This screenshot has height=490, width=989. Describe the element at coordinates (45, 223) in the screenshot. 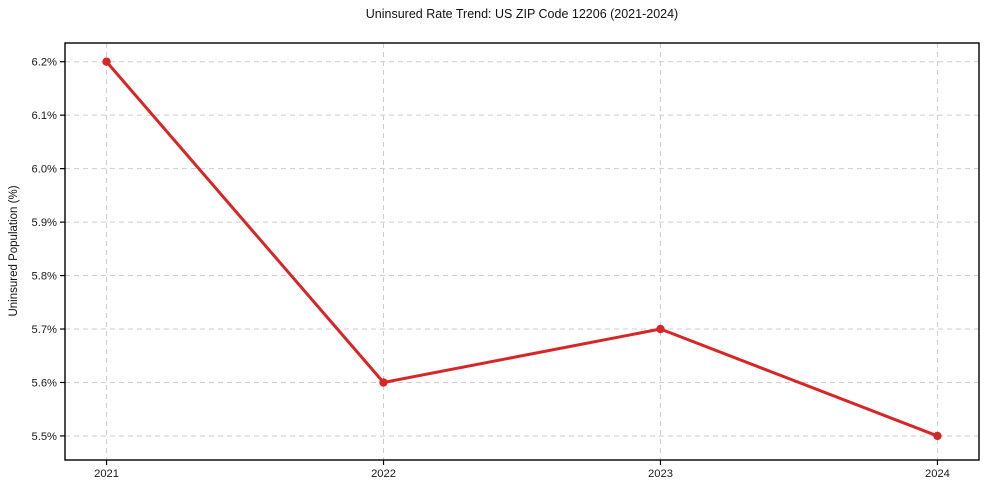

I see `y-tick-label: 5.9%` at that location.